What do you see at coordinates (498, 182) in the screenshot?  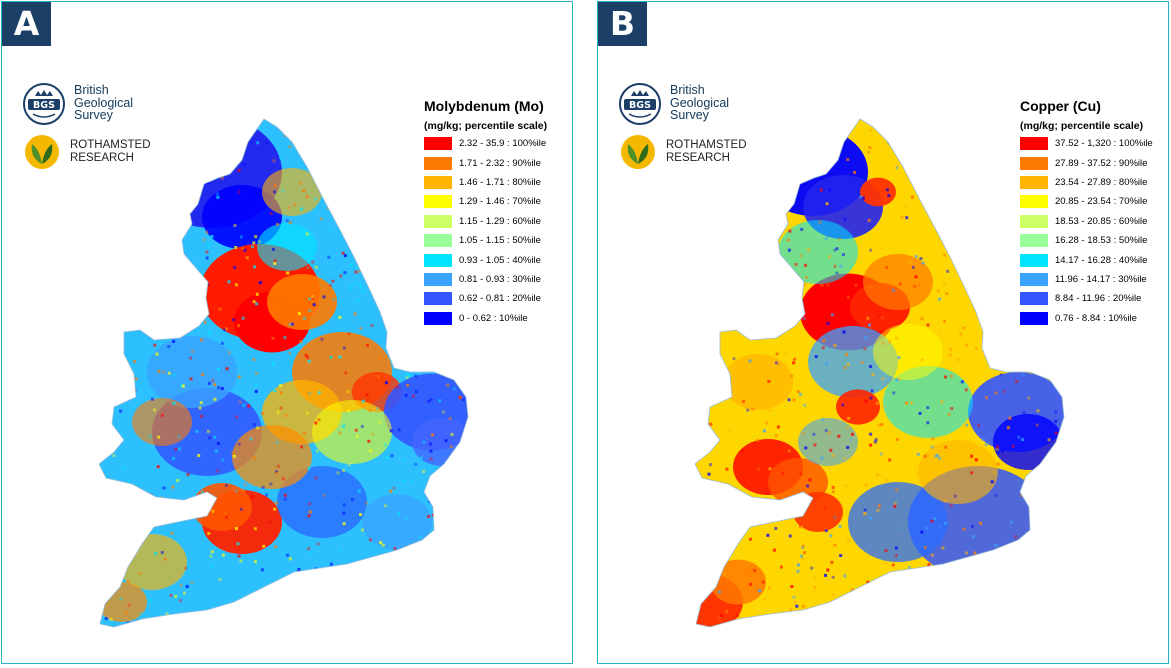 I see `legend-entry: 1.46 - 1.71 : 80%ile` at bounding box center [498, 182].